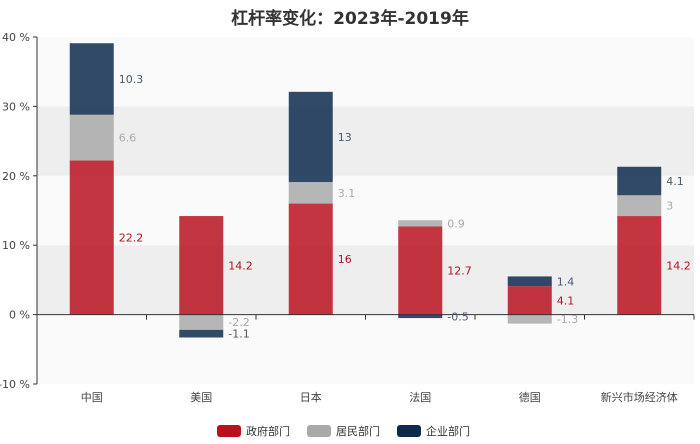 This screenshot has height=444, width=700. What do you see at coordinates (16, 106) in the screenshot?
I see `y-tick-label: 30 %` at bounding box center [16, 106].